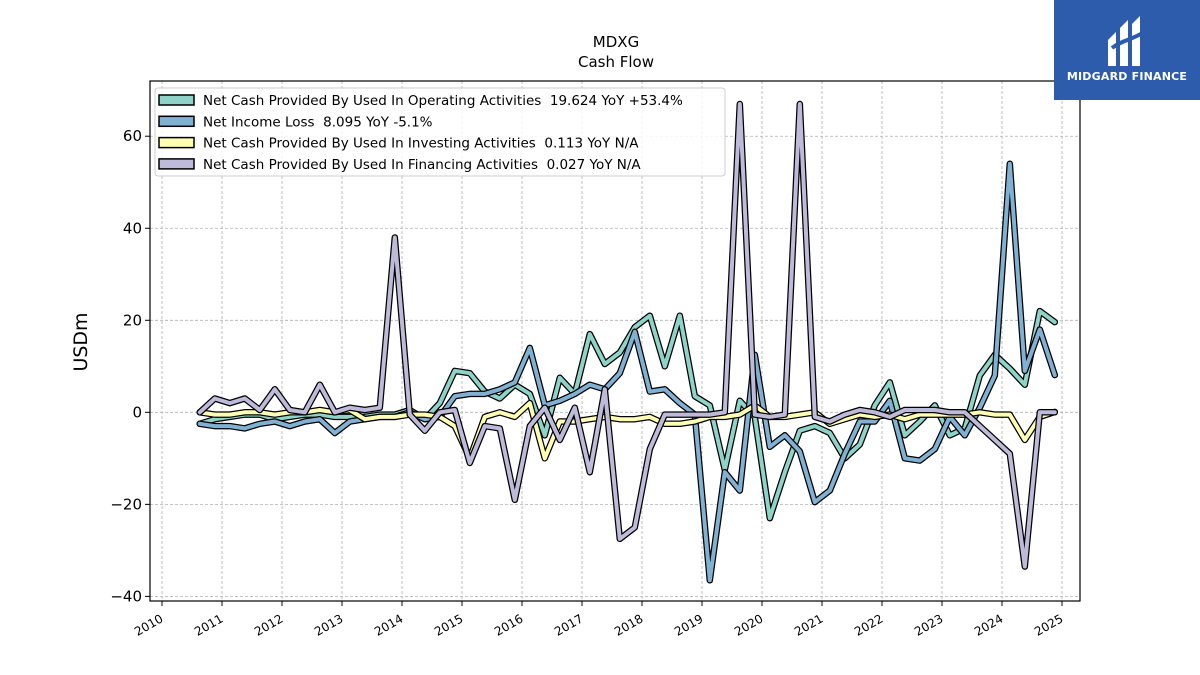 This screenshot has height=675, width=1200. I want to click on chart-title: MDXG, so click(616, 42).